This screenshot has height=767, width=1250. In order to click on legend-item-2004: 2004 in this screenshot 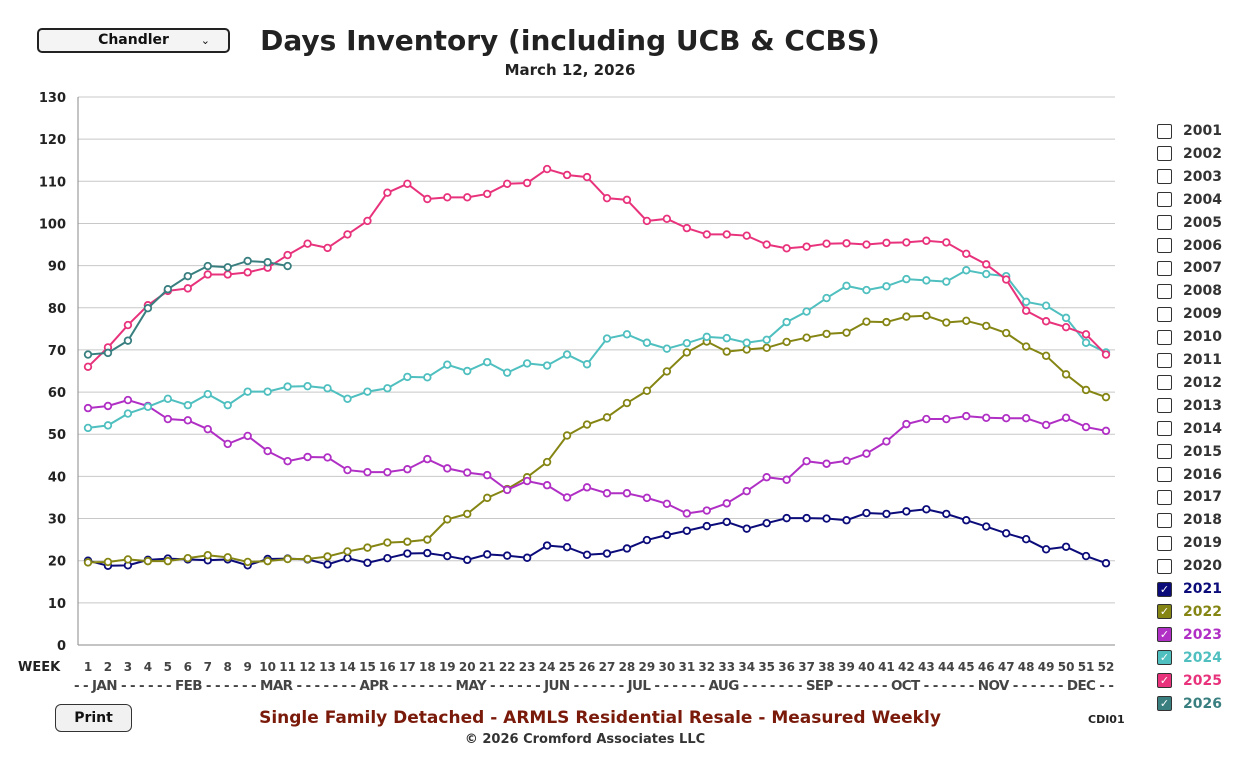, I will do `click(1189, 200)`.